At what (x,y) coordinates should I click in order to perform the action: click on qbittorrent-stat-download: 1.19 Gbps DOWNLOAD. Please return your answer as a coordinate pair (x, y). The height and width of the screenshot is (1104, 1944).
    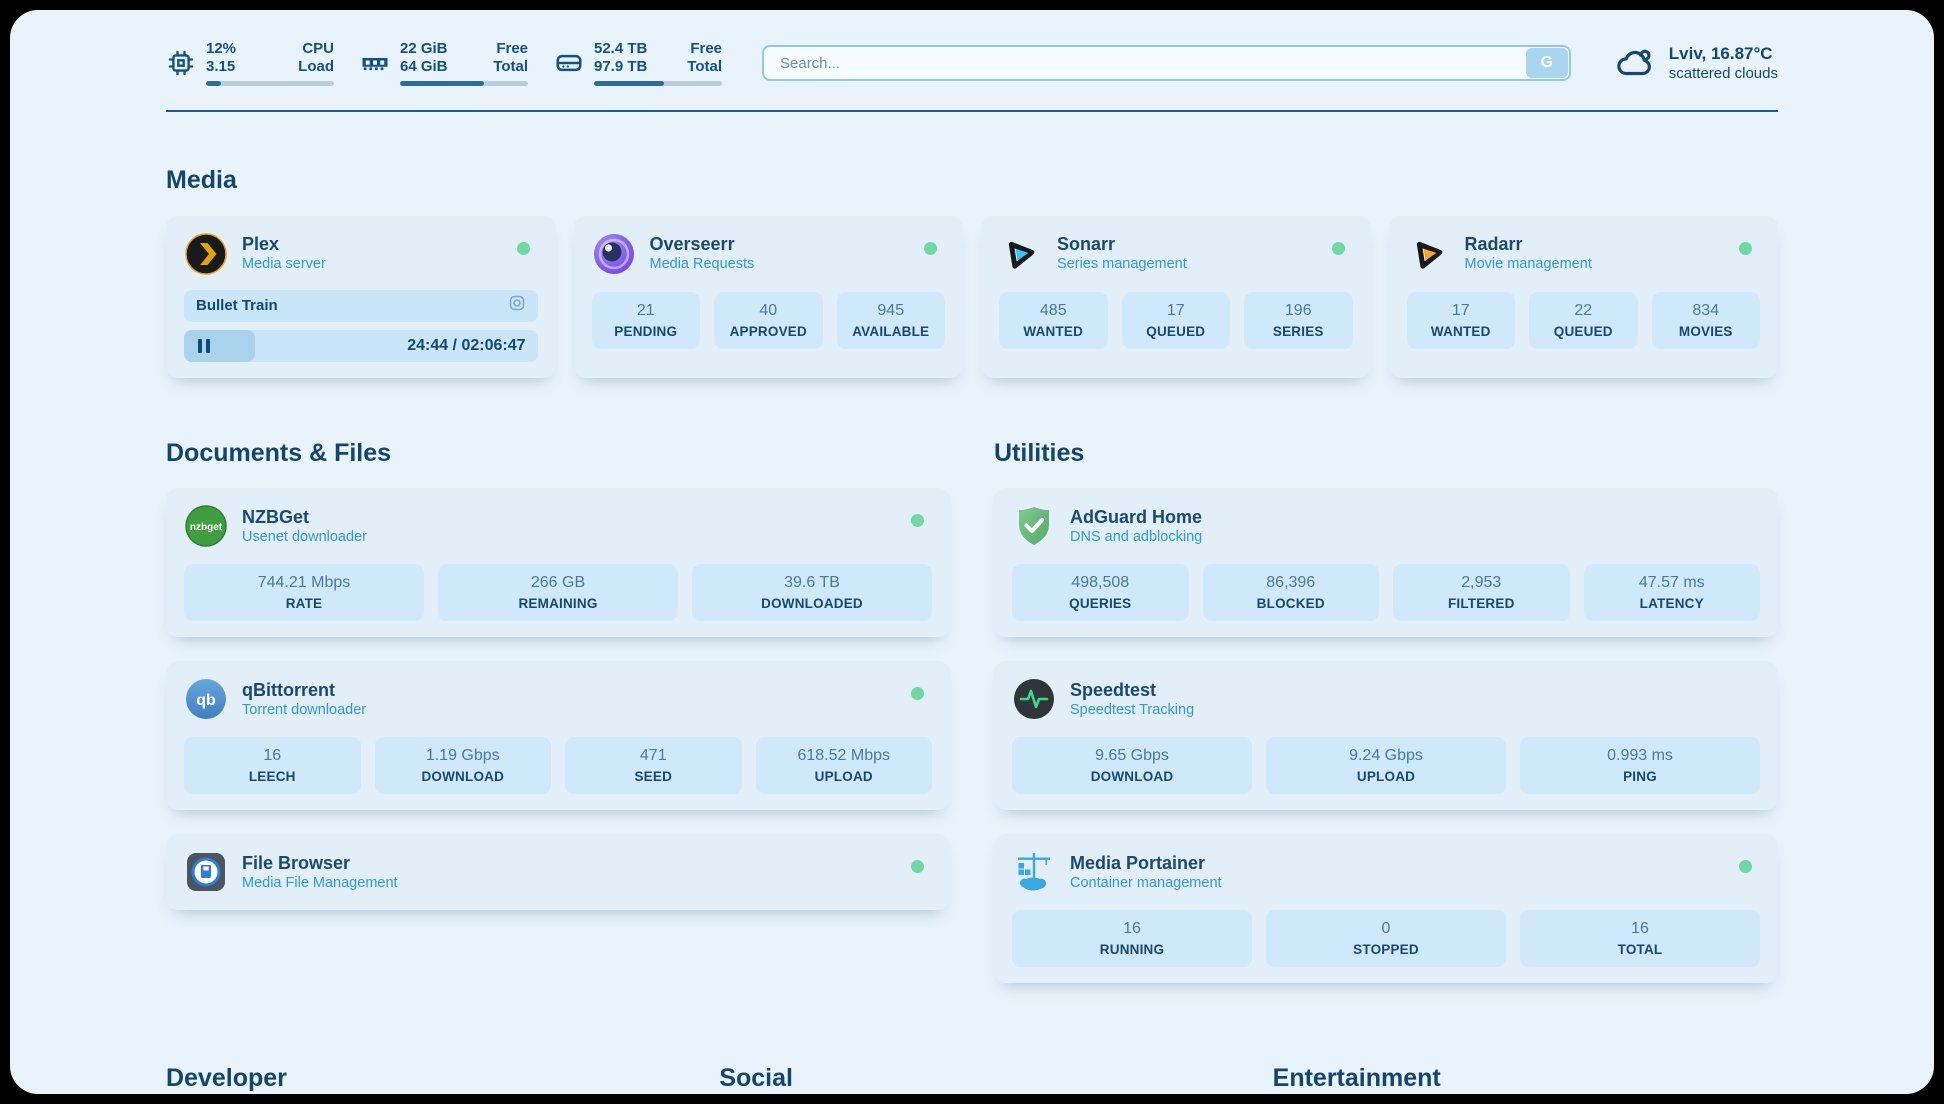
    Looking at the image, I should click on (462, 766).